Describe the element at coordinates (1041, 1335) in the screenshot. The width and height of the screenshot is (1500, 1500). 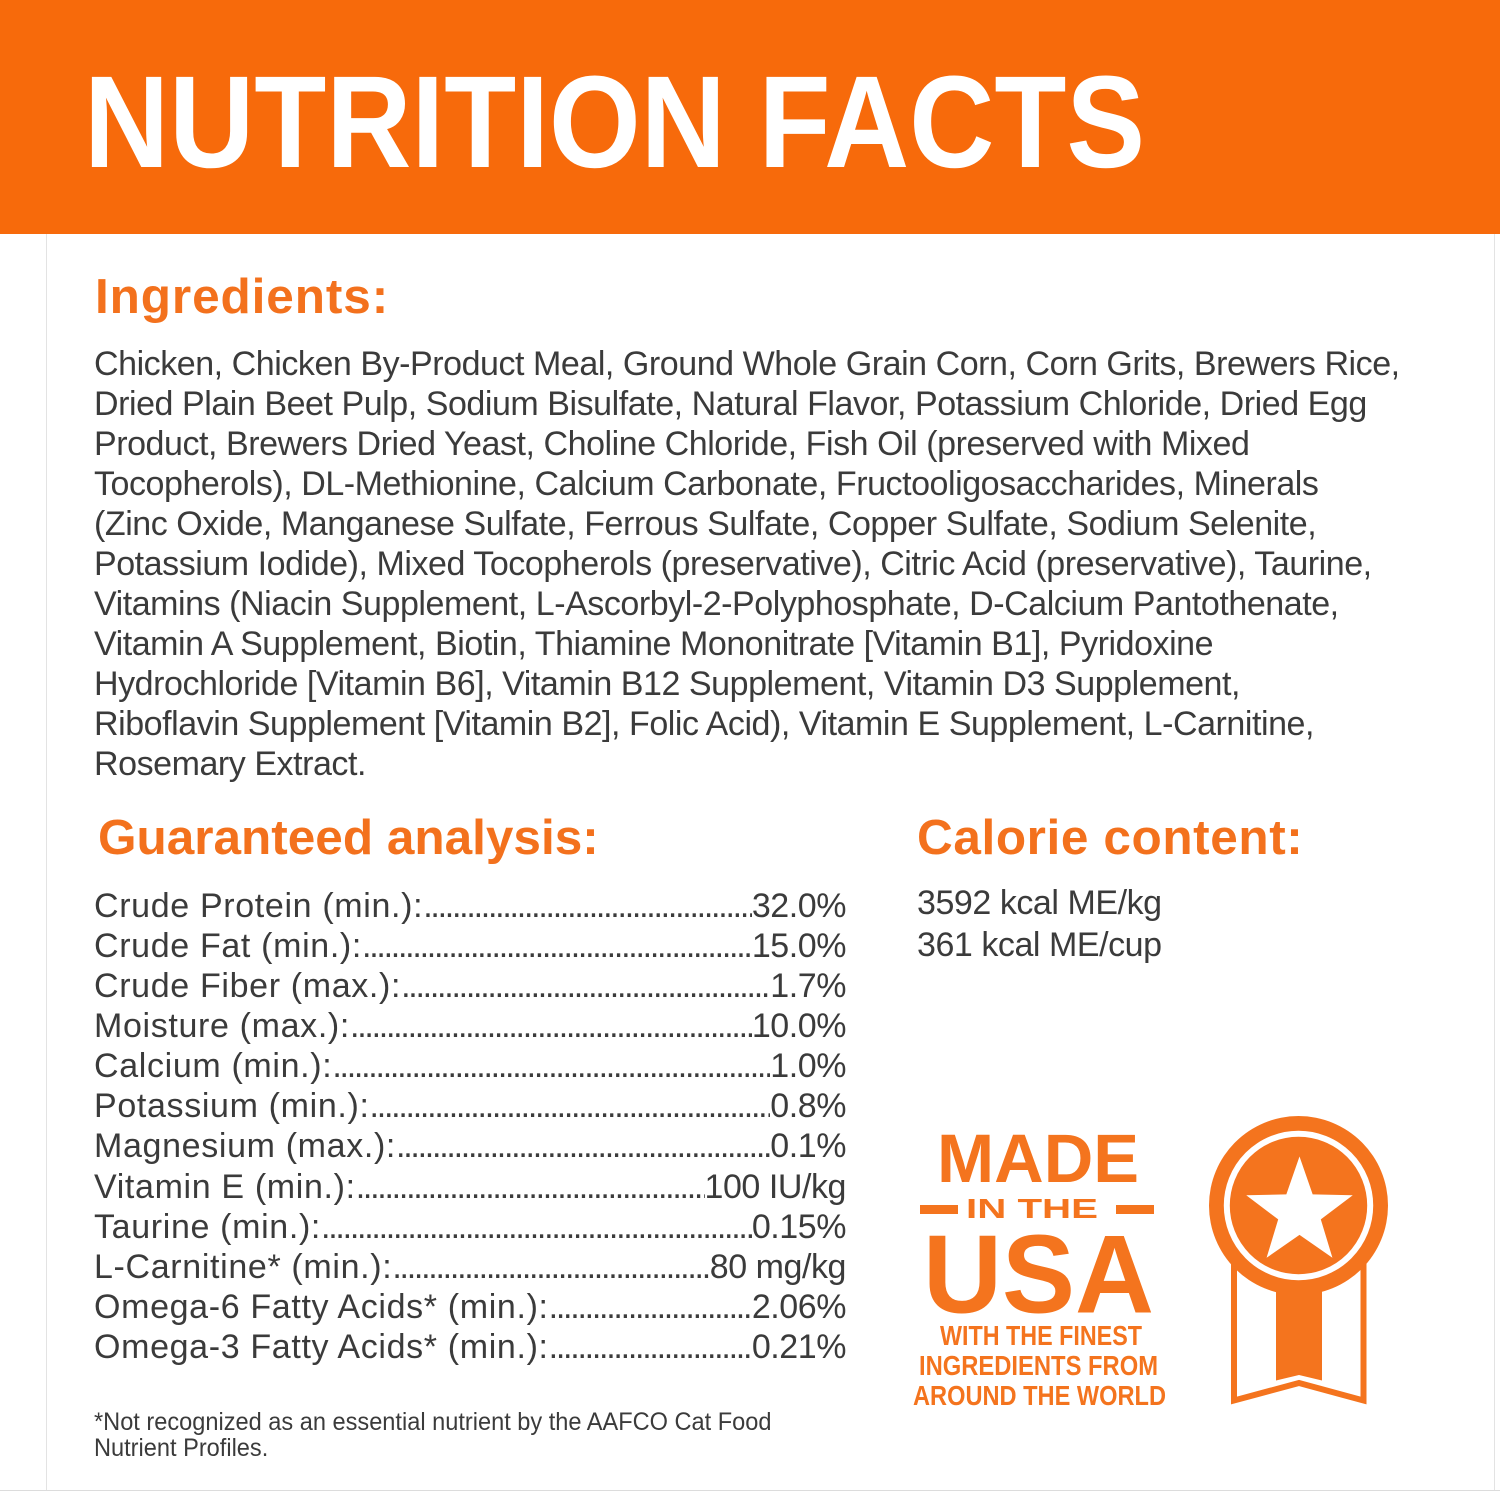
I see `svg-text: WITH THE FINEST` at that location.